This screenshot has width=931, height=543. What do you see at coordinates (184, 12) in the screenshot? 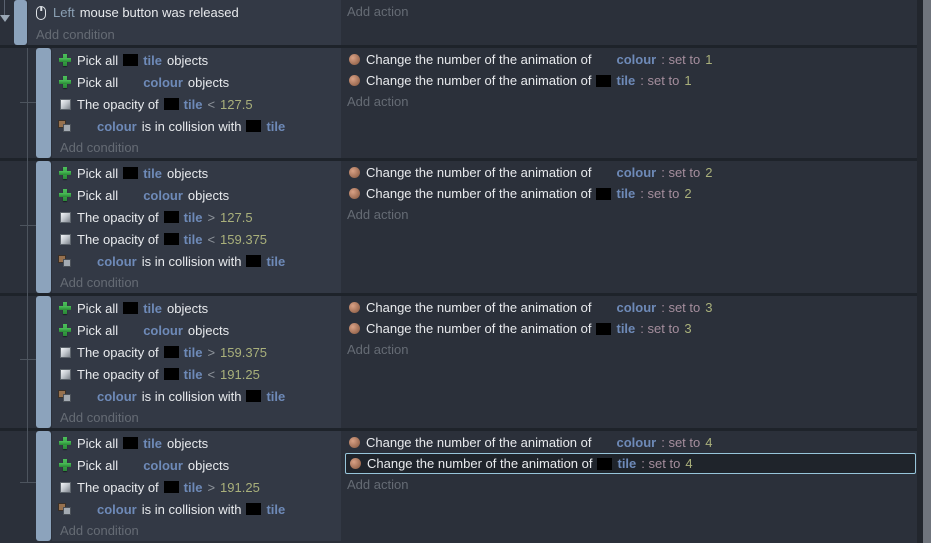
I see `condition-row: Left mouse button was released` at bounding box center [184, 12].